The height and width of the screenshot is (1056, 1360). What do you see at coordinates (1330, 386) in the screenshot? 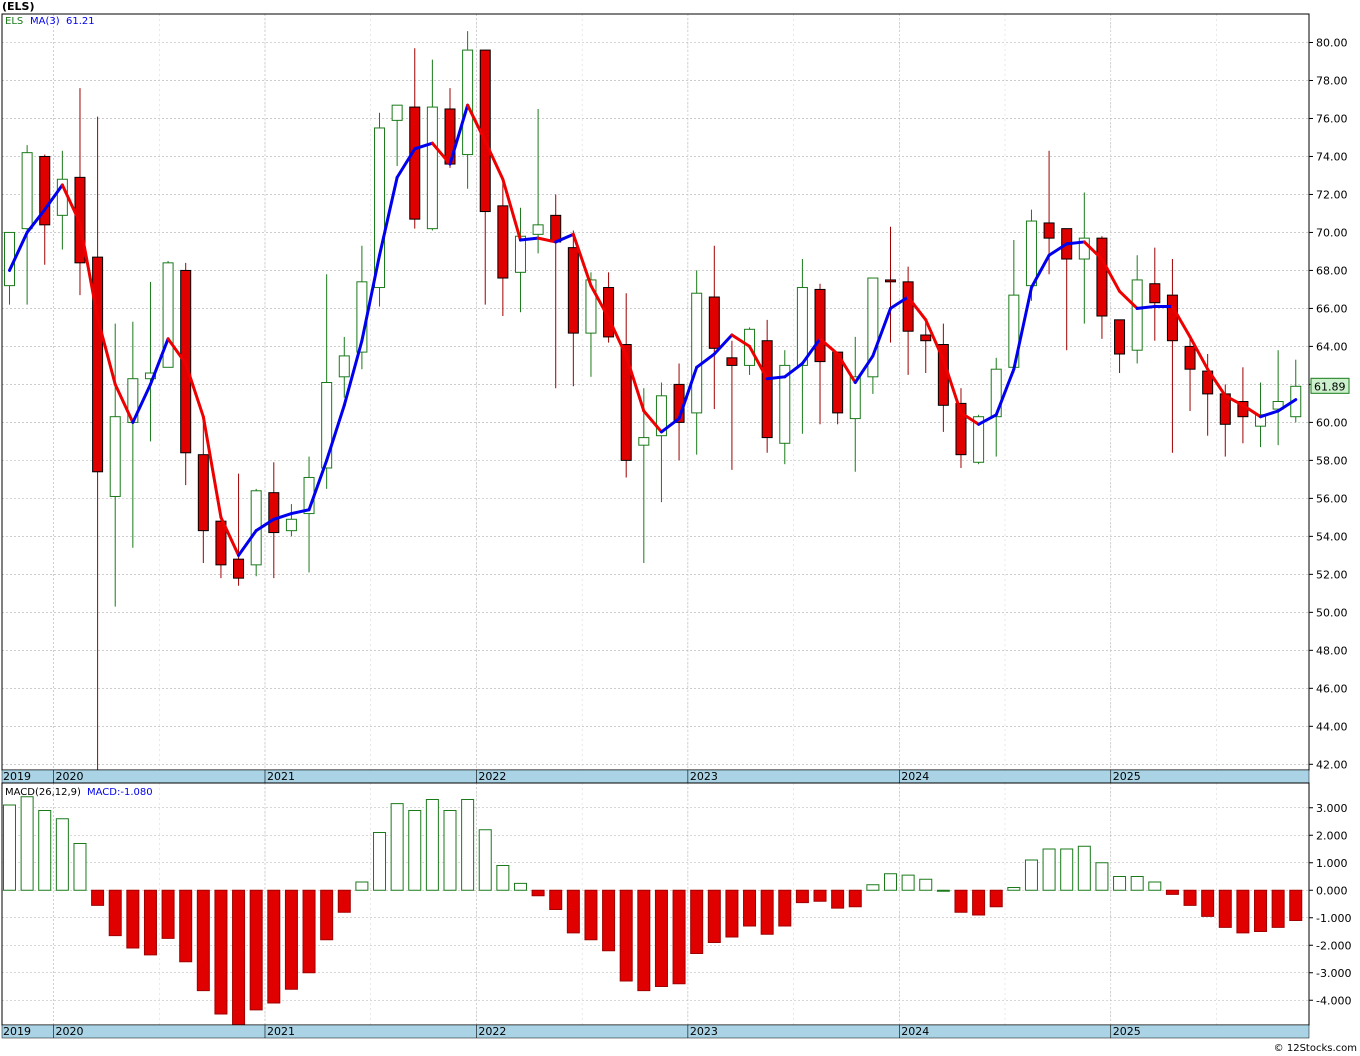
I see `last-price-value: 61.89` at bounding box center [1330, 386].